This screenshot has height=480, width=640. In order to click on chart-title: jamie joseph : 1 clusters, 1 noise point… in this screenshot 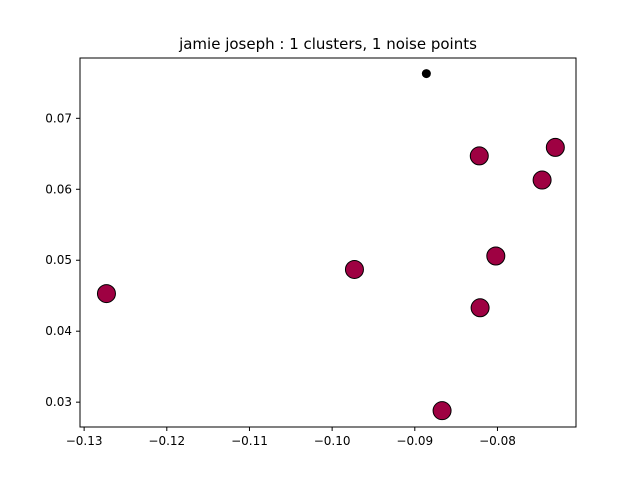, I will do `click(327, 44)`.